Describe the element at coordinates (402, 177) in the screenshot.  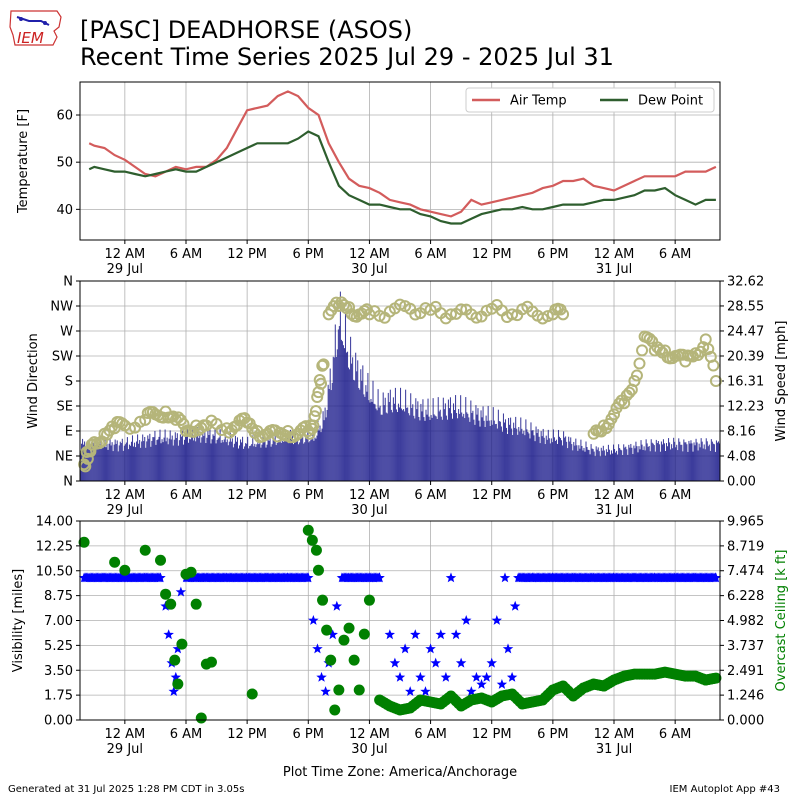
I see `dew-point-line` at that location.